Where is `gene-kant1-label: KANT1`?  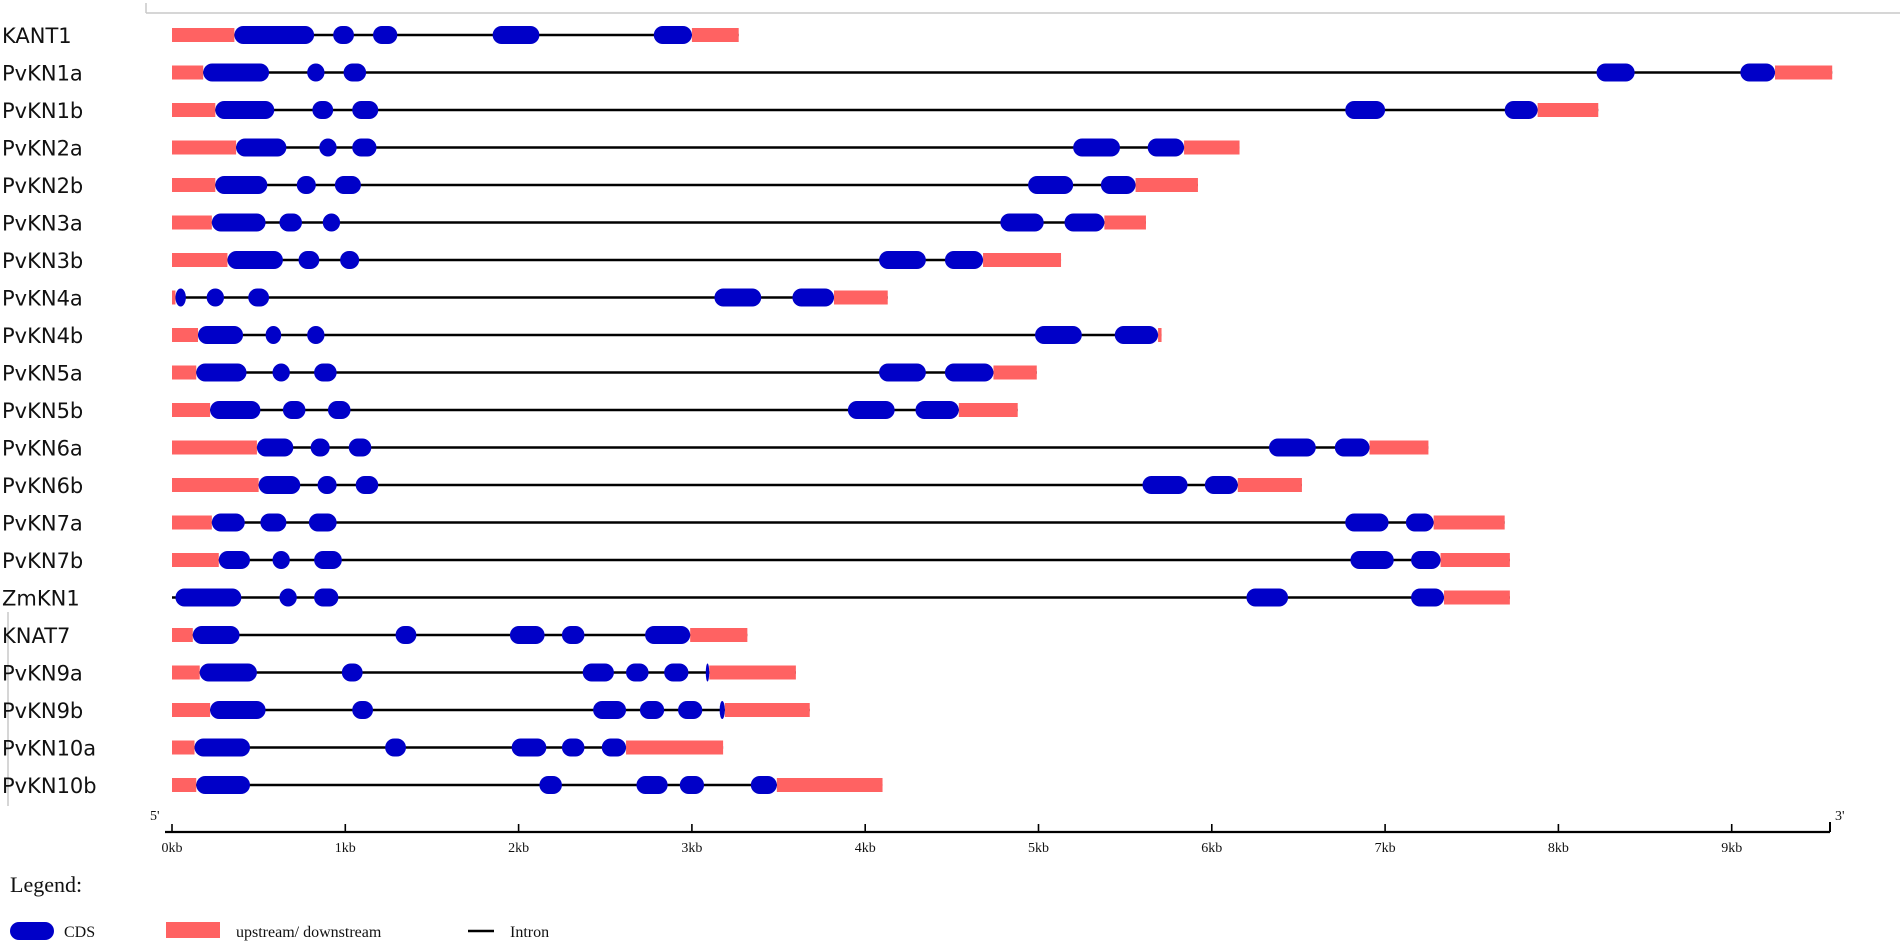 gene-kant1-label: KANT1 is located at coordinates (37, 36).